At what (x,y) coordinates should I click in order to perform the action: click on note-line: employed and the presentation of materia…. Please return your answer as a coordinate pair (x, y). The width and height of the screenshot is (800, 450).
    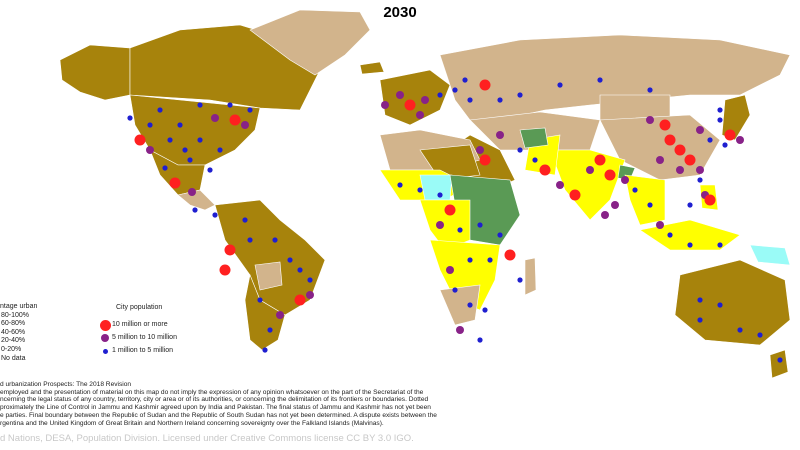
    Looking at the image, I should click on (212, 392).